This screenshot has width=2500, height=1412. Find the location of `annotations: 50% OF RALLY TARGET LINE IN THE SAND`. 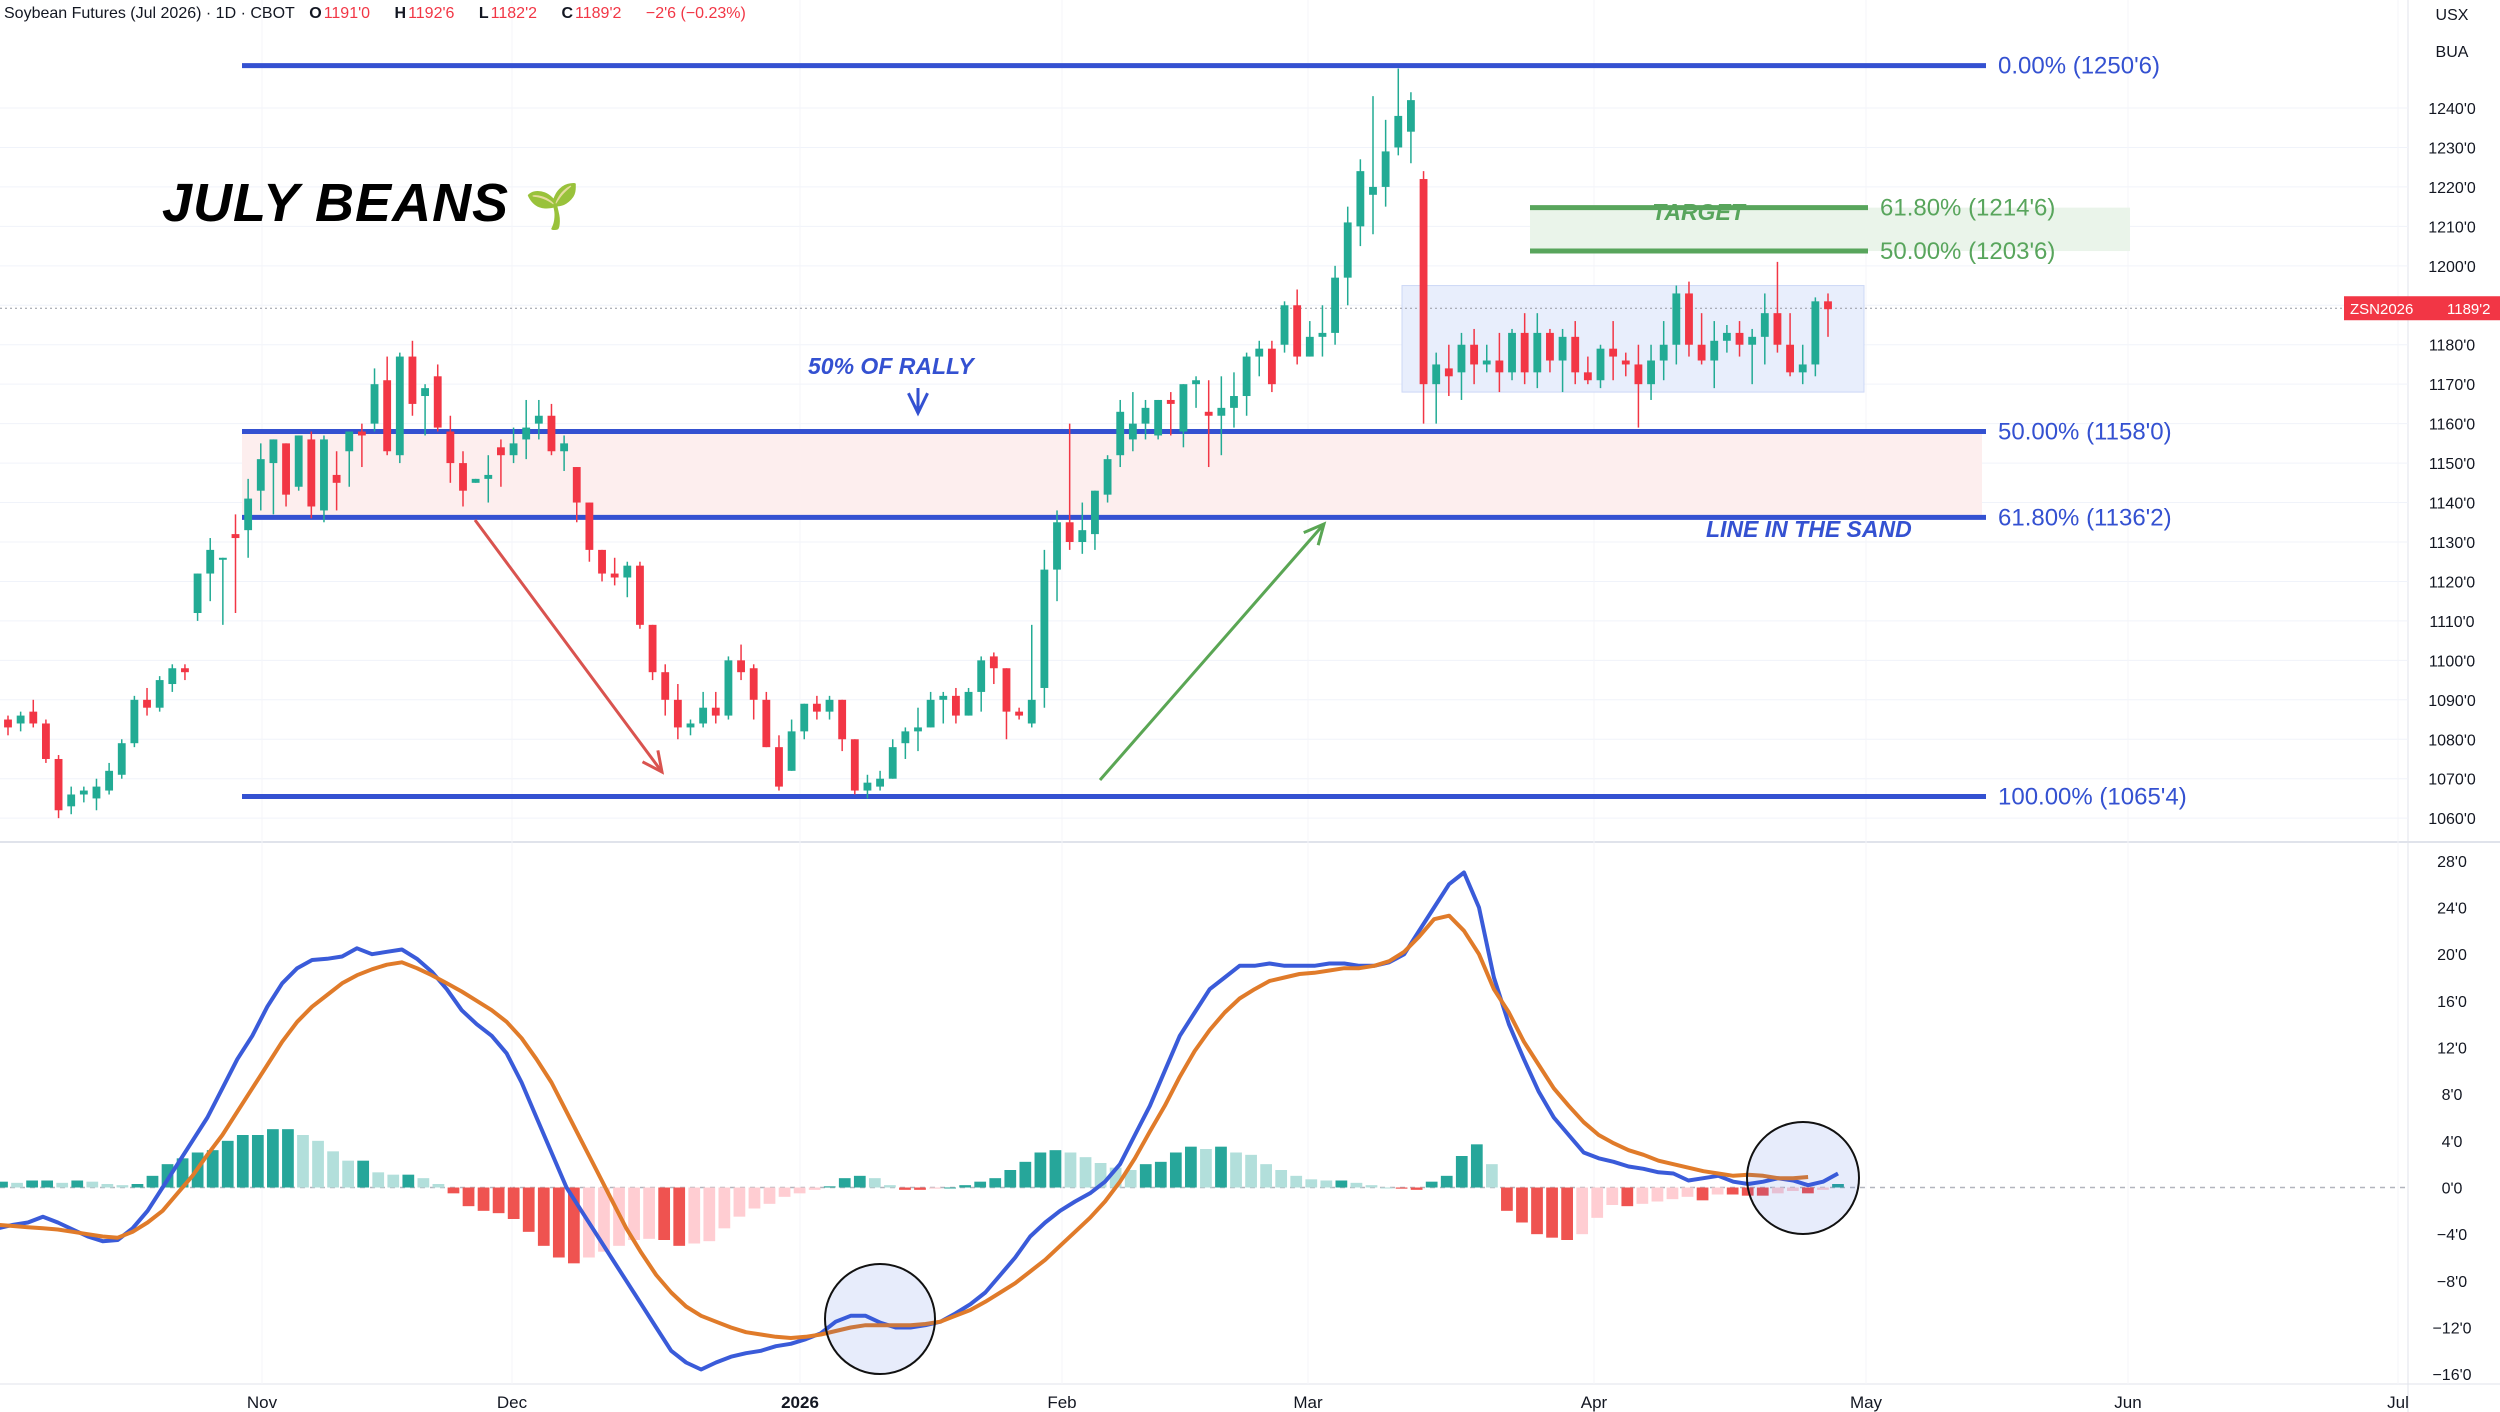

annotations: 50% OF RALLY TARGET LINE IN THE SAND is located at coordinates (1360, 370).